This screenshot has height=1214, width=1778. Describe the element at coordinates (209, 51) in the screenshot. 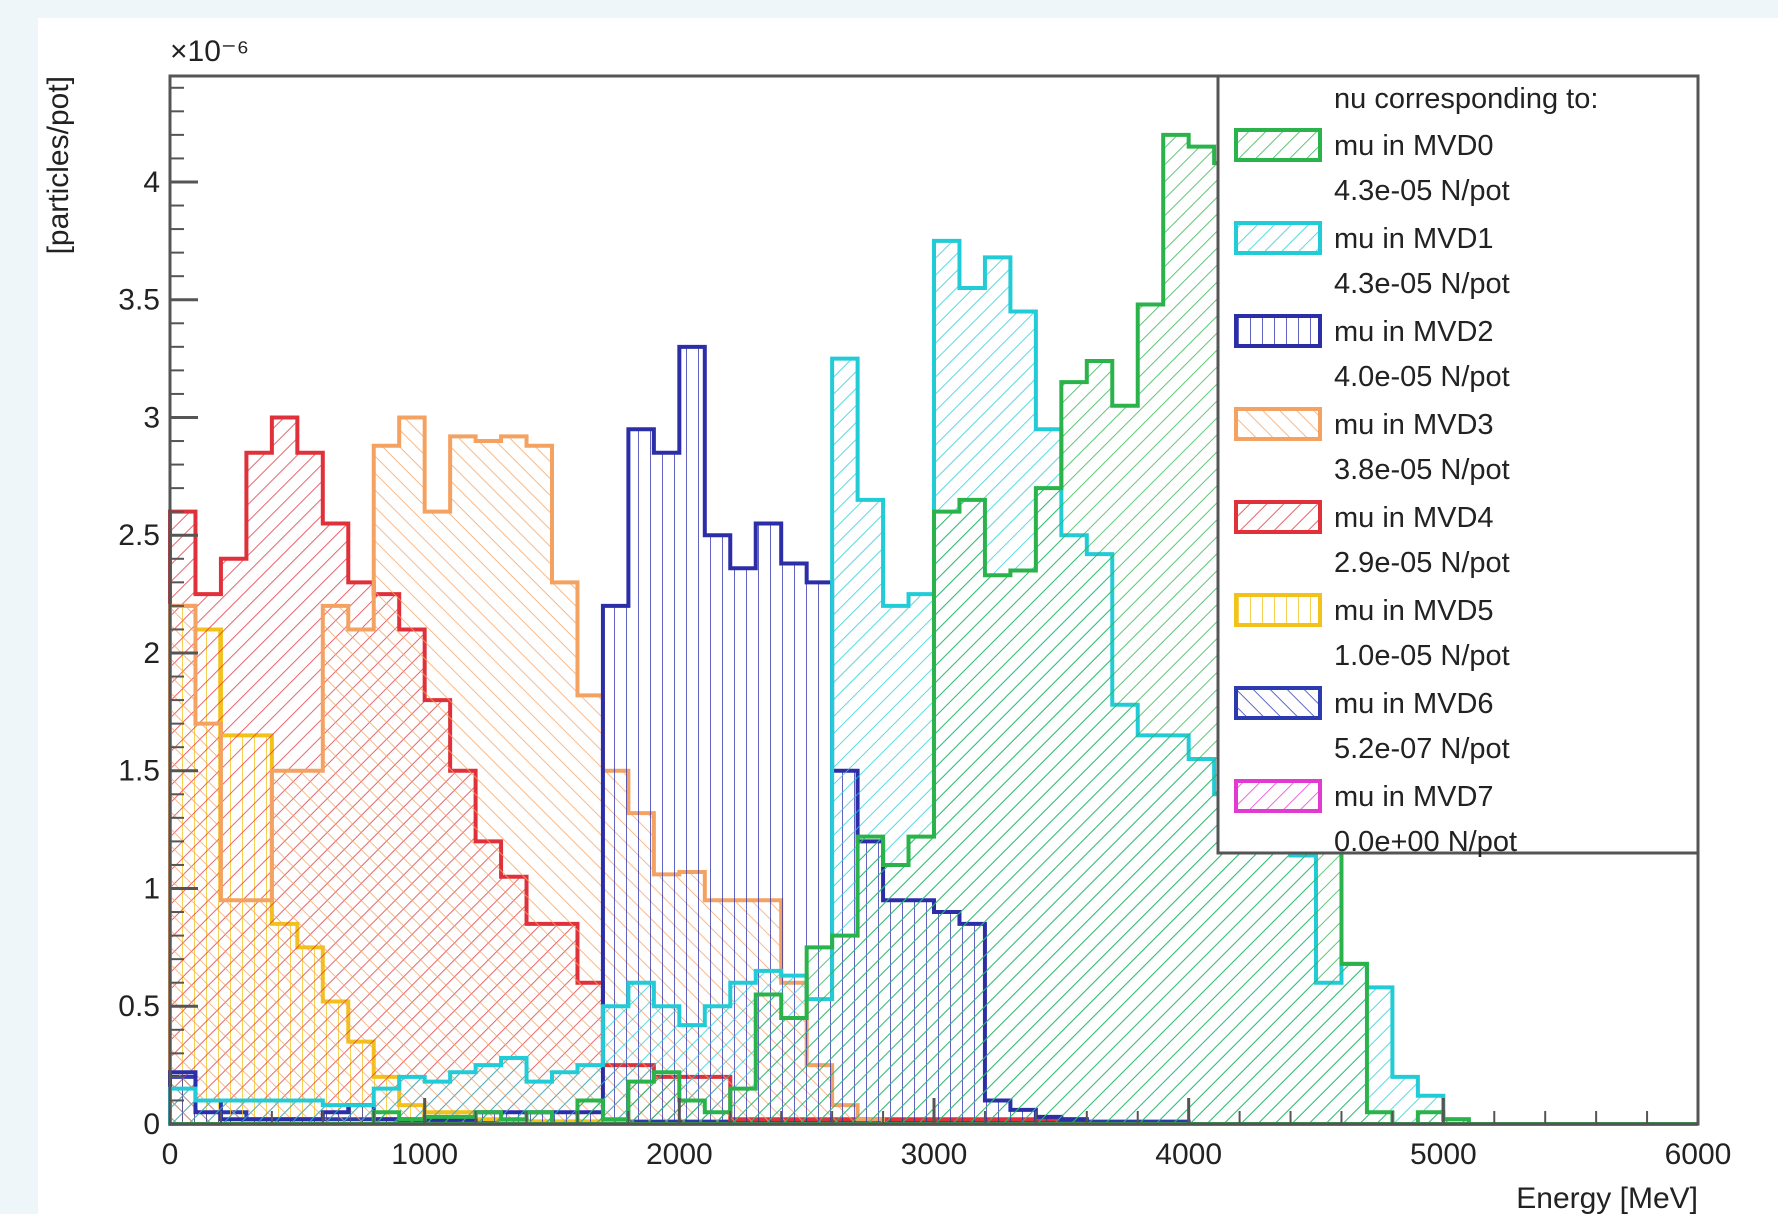

I see `y-multiplier-label: ×10⁻⁶` at that location.